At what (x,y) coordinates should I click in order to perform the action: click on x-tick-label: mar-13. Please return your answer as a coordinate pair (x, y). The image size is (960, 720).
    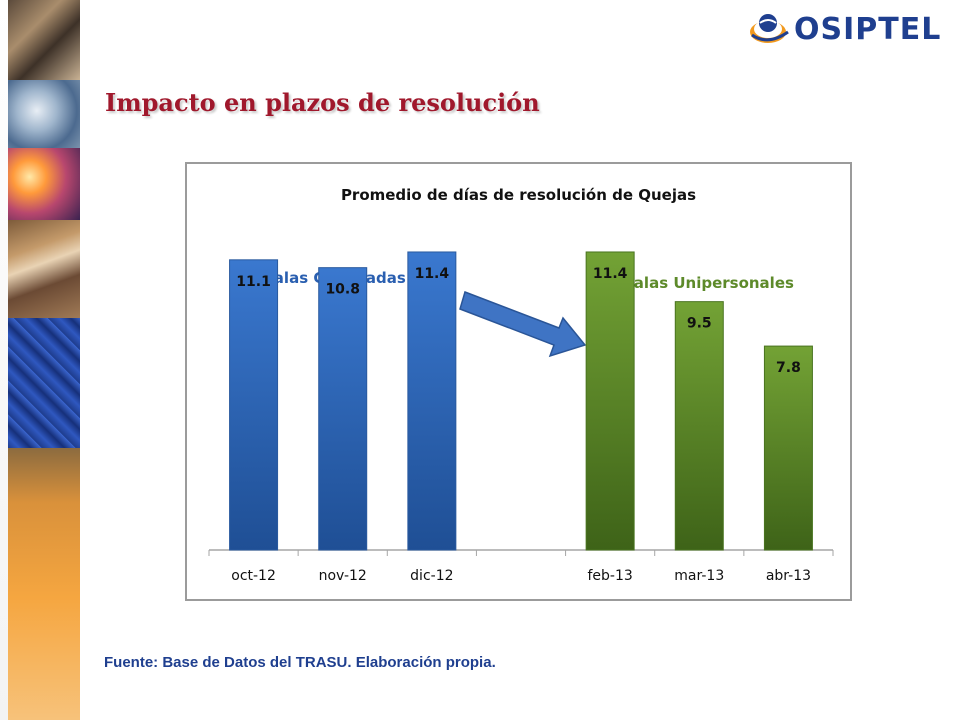
    Looking at the image, I should click on (699, 576).